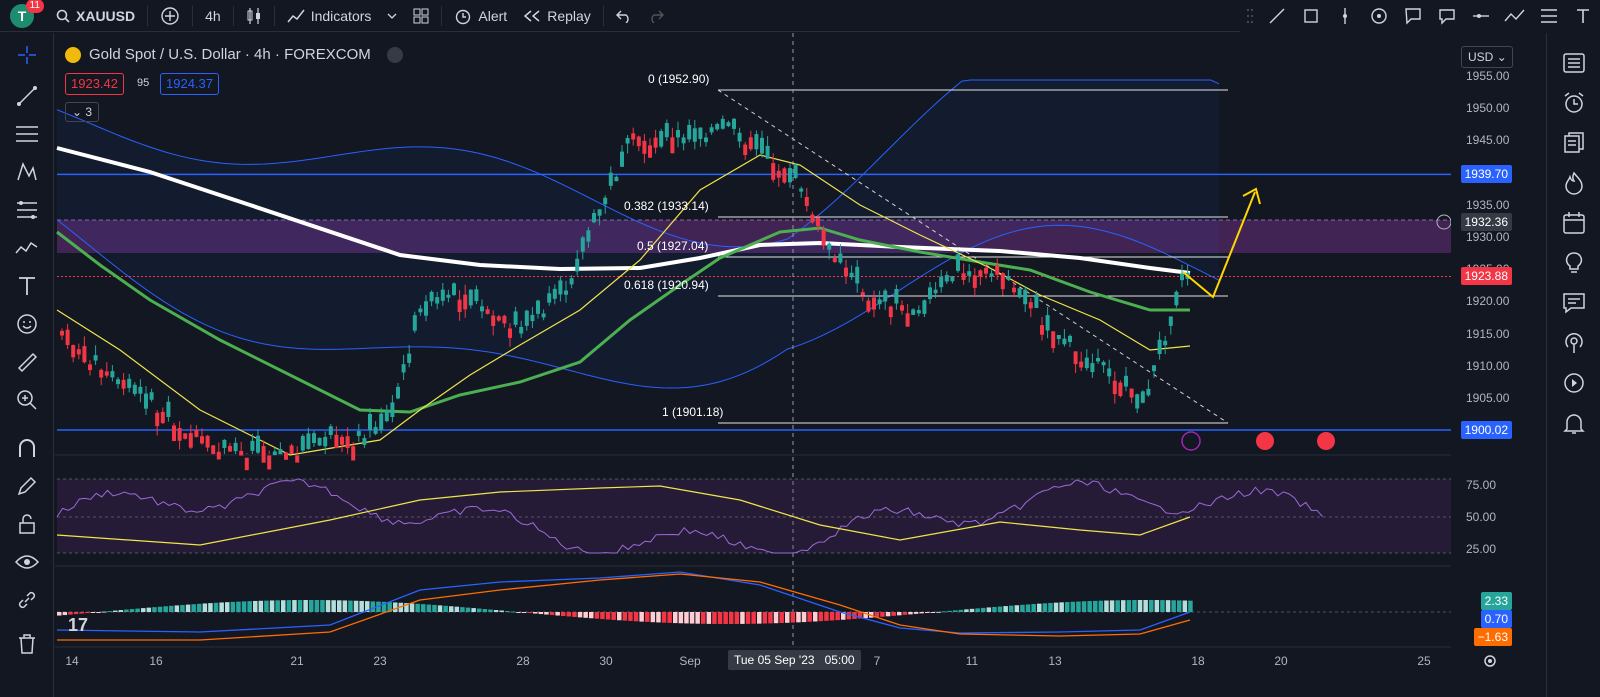  Describe the element at coordinates (1573, 303) in the screenshot. I see `chats-button` at that location.